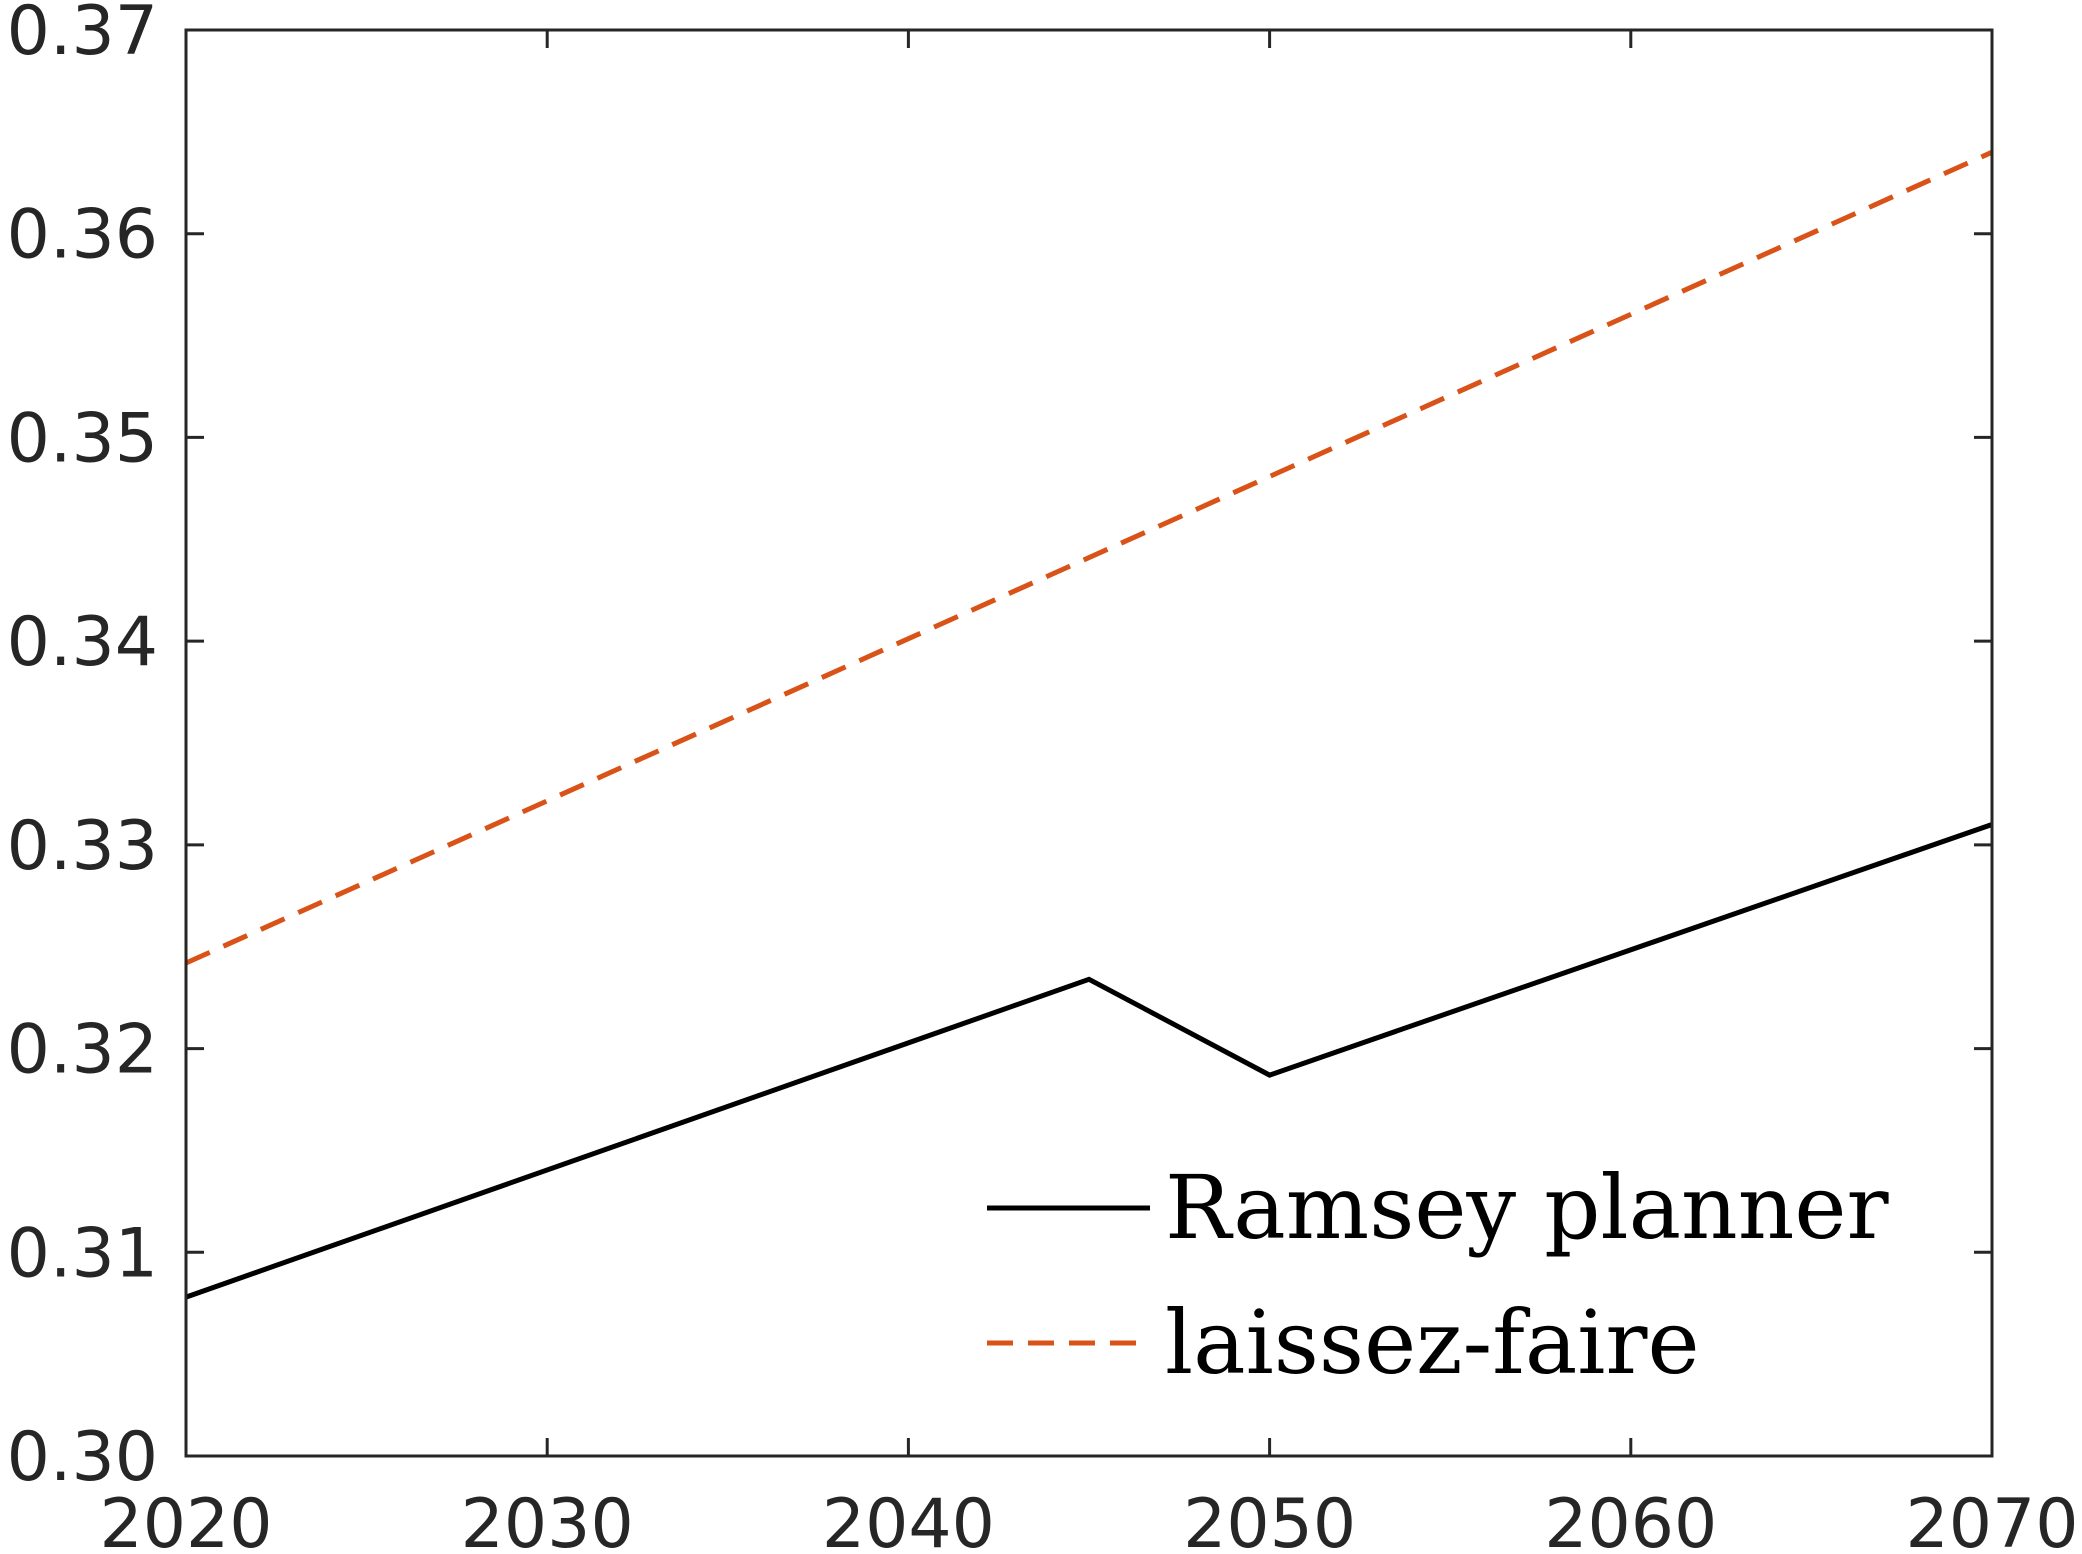 The height and width of the screenshot is (1554, 2082). What do you see at coordinates (185, 1519) in the screenshot?
I see `x-tick-label: 2020` at bounding box center [185, 1519].